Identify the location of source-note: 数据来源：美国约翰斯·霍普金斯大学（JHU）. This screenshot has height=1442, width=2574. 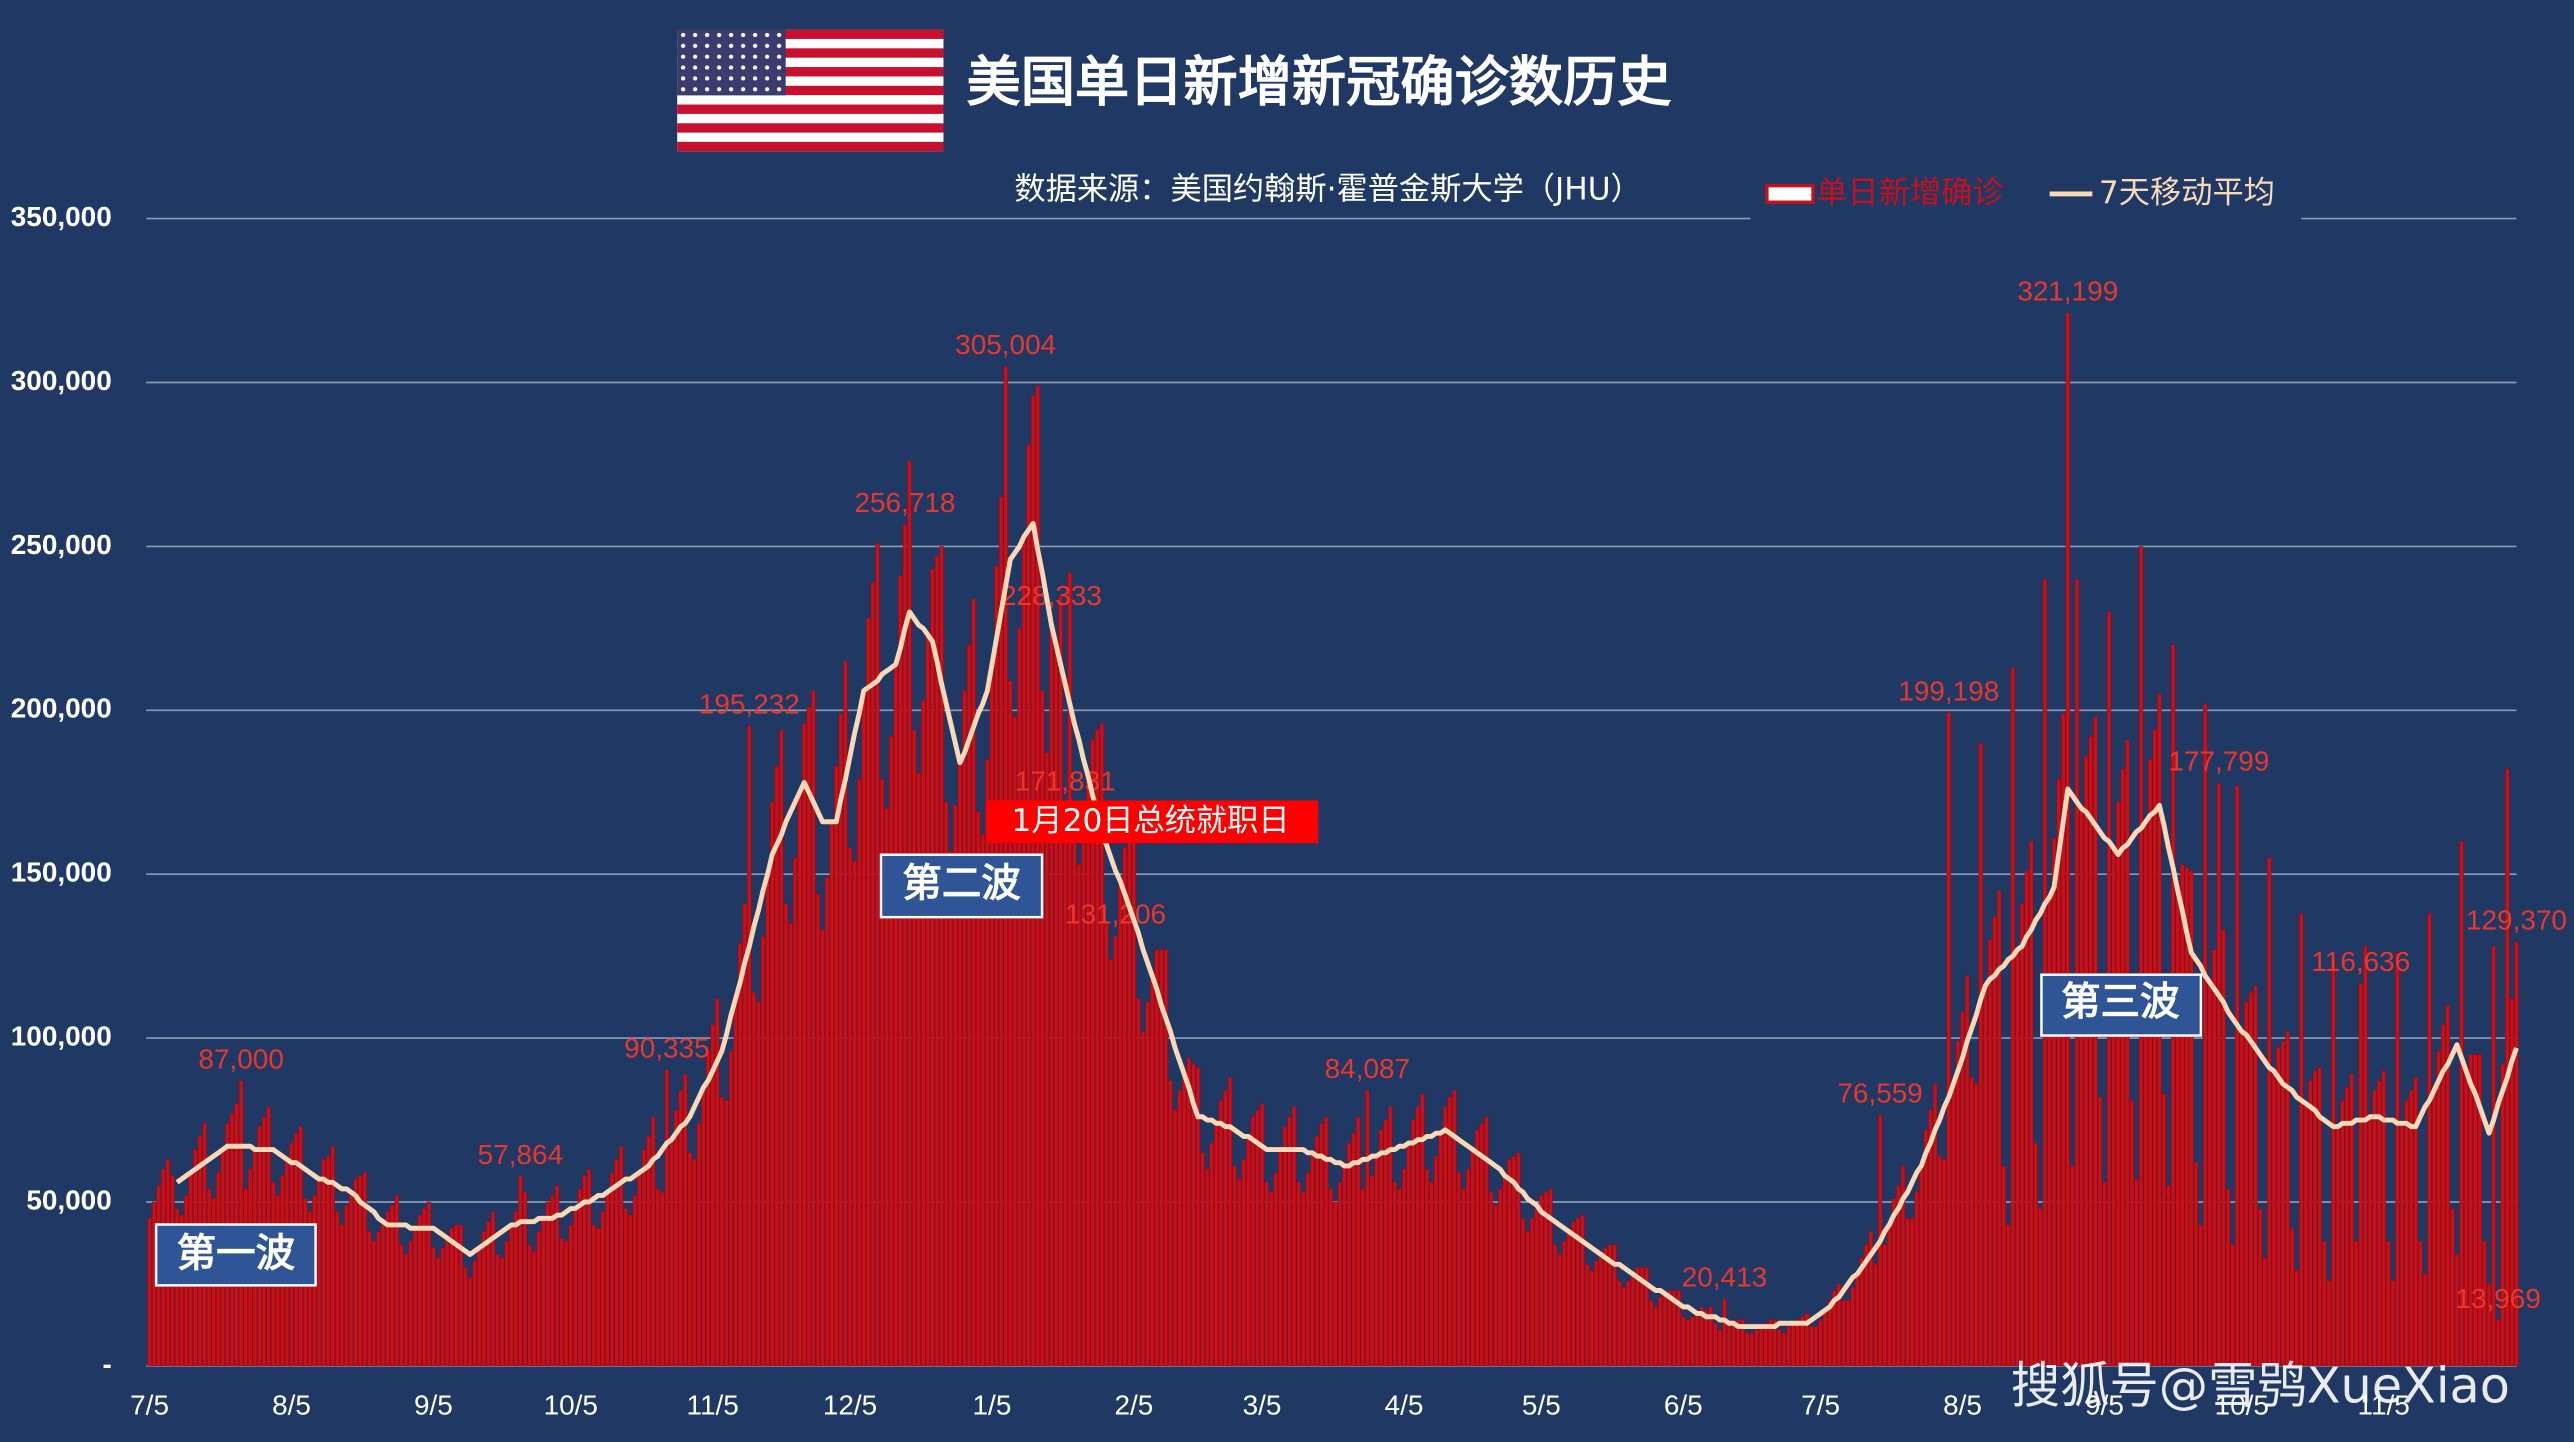
(1327, 190).